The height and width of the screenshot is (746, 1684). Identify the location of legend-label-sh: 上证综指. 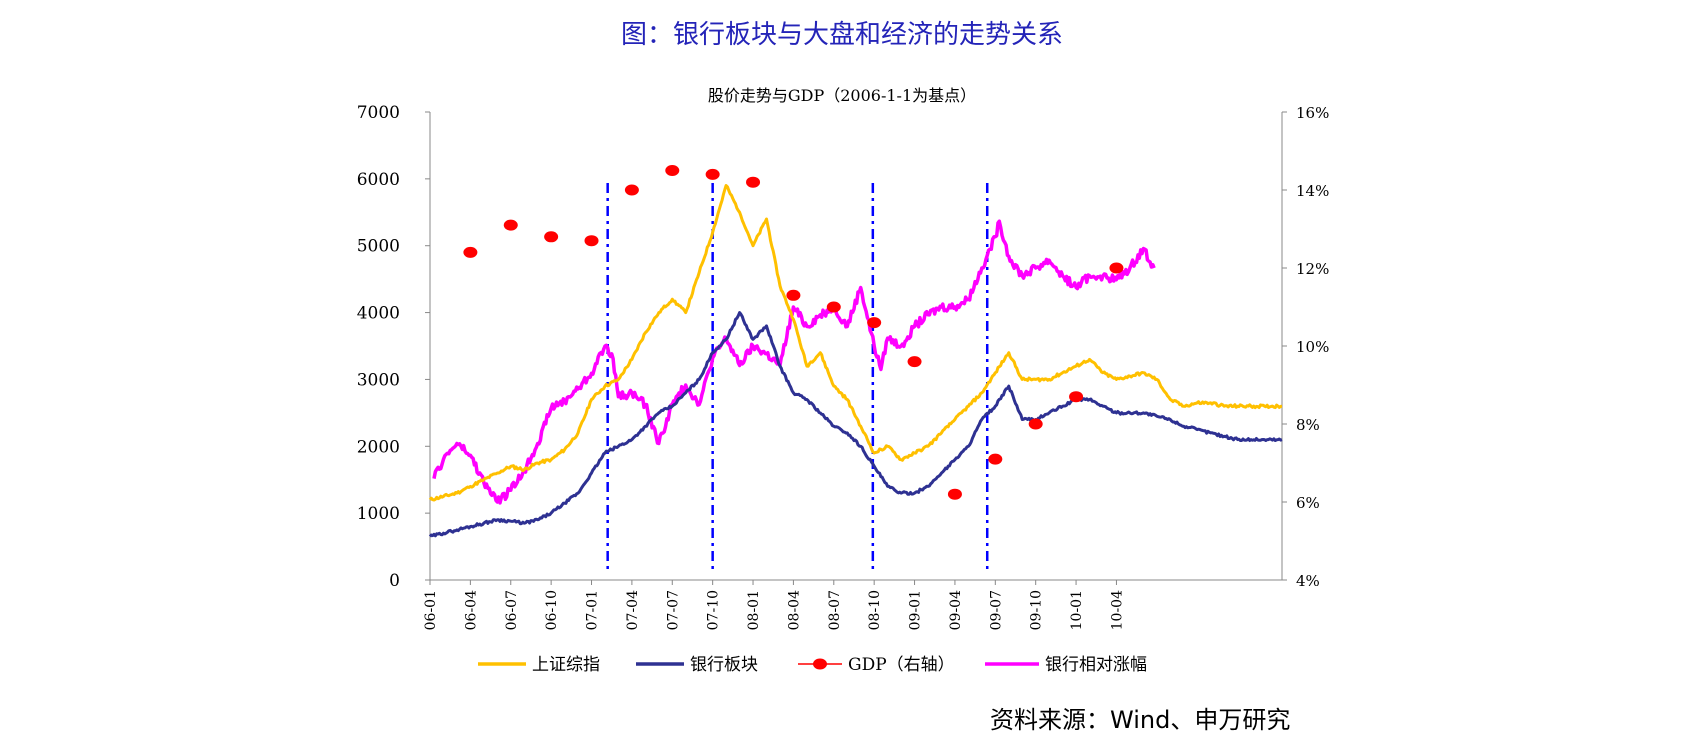
(566, 665).